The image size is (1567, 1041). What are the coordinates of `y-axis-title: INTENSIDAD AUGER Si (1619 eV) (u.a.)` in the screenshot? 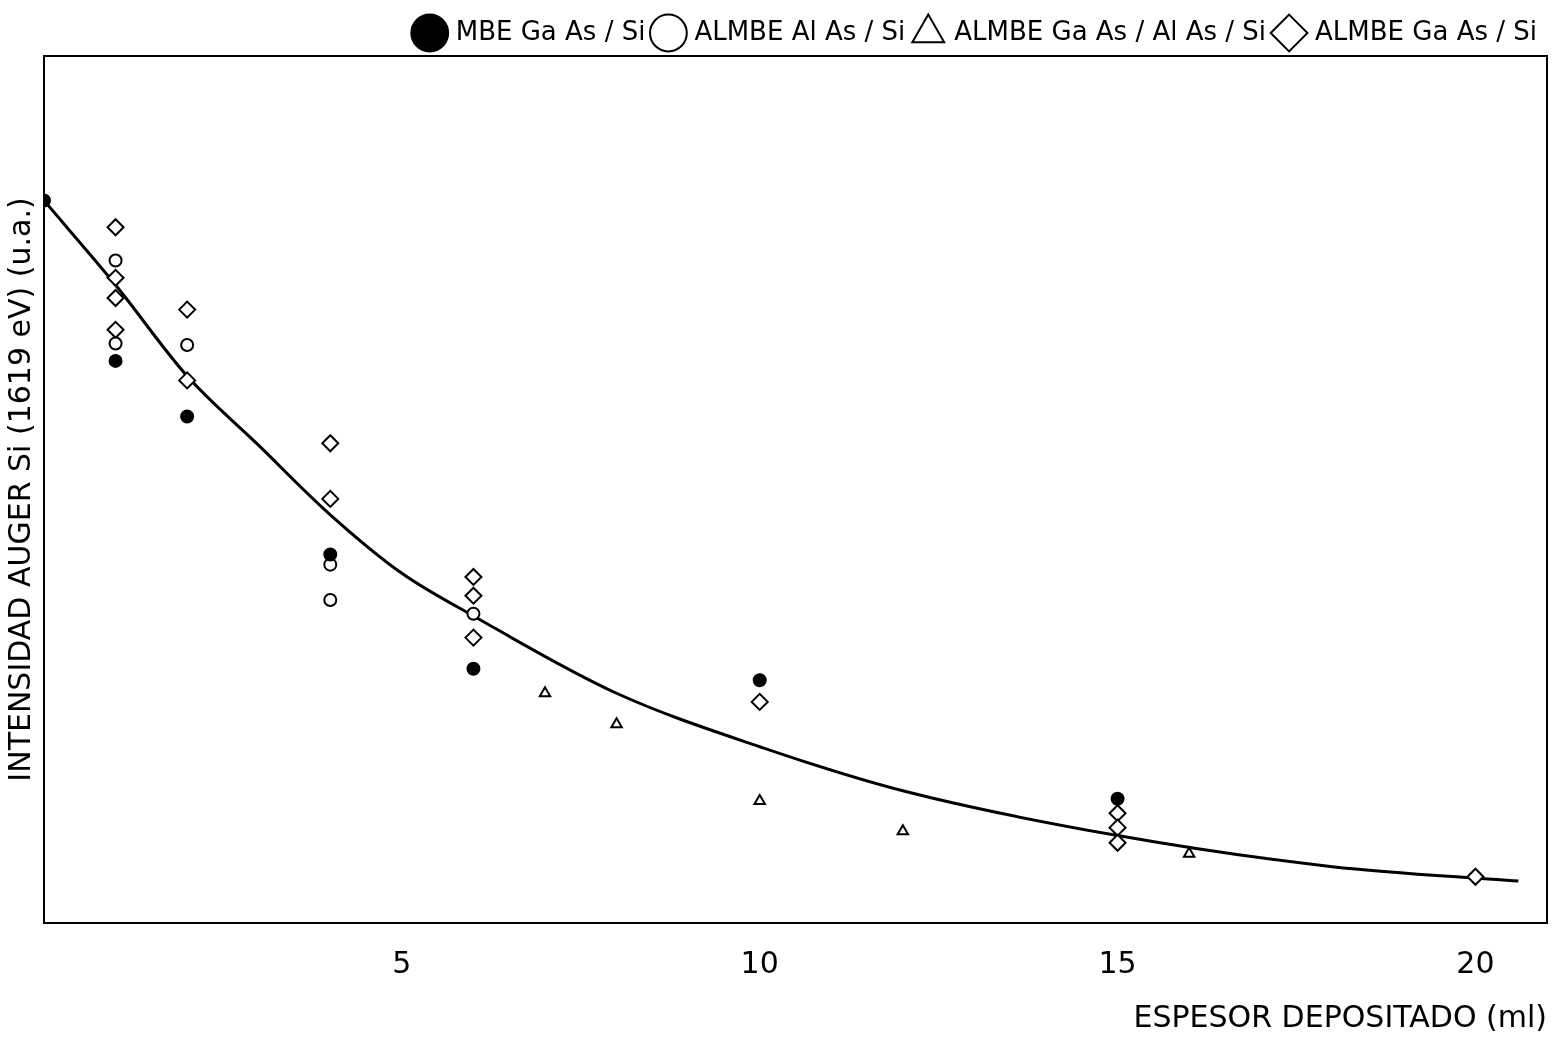 It's located at (19, 489).